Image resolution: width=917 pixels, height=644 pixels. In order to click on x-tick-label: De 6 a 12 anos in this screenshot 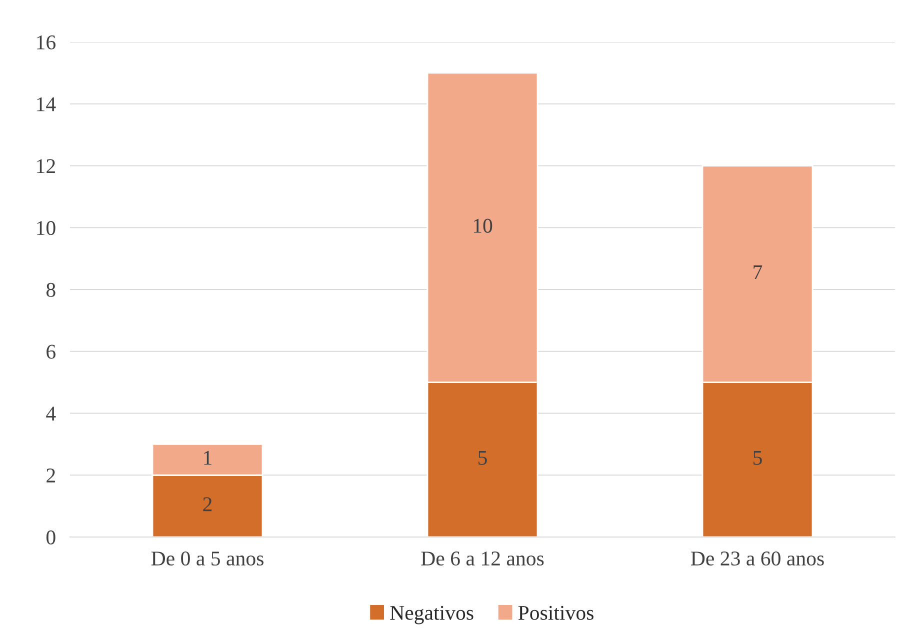, I will do `click(482, 559)`.